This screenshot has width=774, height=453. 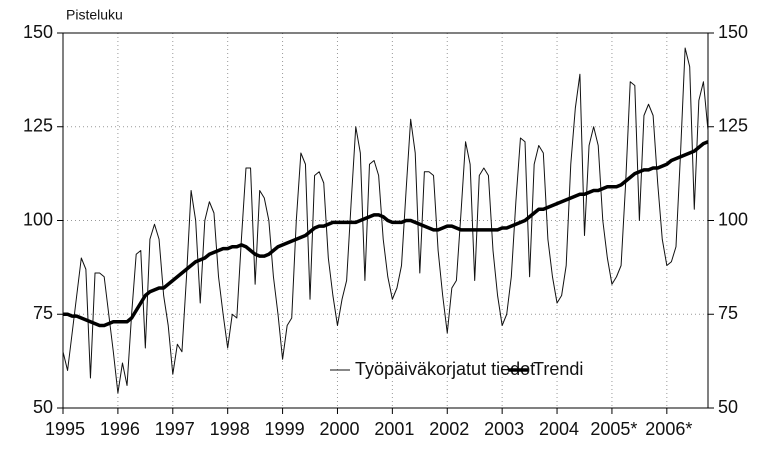 What do you see at coordinates (394, 429) in the screenshot?
I see `x-tick-label: 2001` at bounding box center [394, 429].